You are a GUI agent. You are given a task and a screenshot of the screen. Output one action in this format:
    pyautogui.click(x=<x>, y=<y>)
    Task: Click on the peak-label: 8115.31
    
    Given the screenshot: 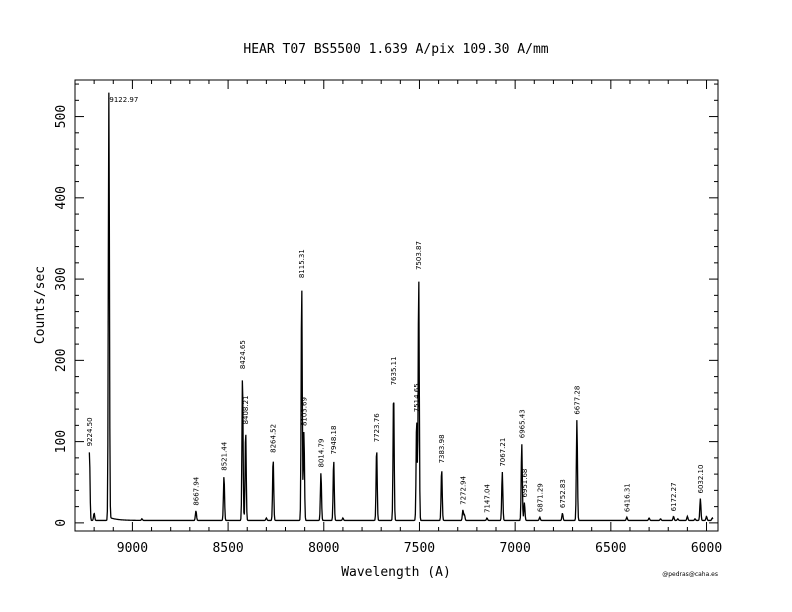 What is the action you would take?
    pyautogui.click(x=302, y=263)
    